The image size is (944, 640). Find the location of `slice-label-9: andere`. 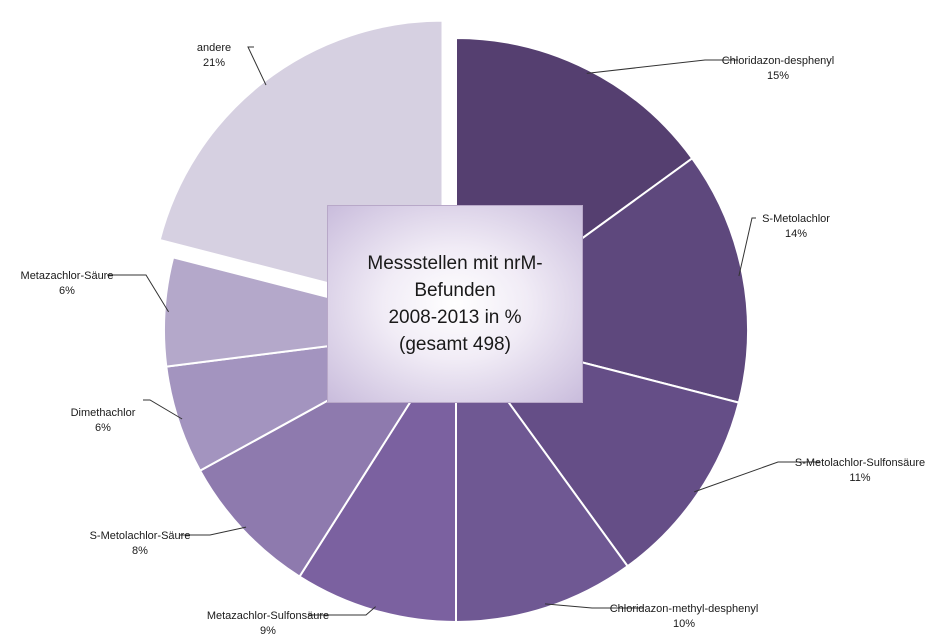

slice-label-9: andere is located at coordinates (214, 48).